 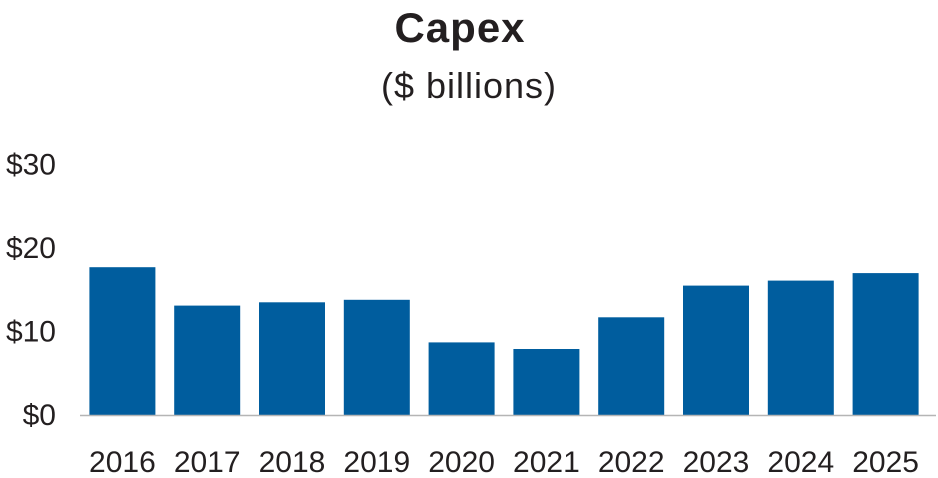 What do you see at coordinates (207, 360) in the screenshot?
I see `bar-2017` at bounding box center [207, 360].